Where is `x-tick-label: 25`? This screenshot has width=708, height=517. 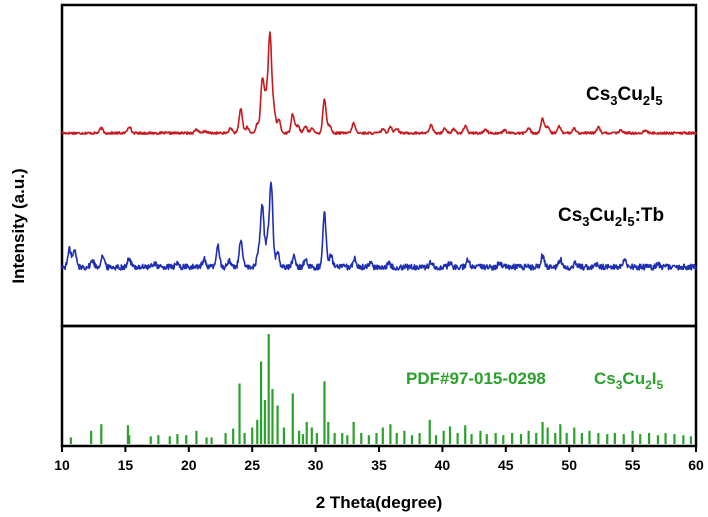 x-tick-label: 25 is located at coordinates (252, 465).